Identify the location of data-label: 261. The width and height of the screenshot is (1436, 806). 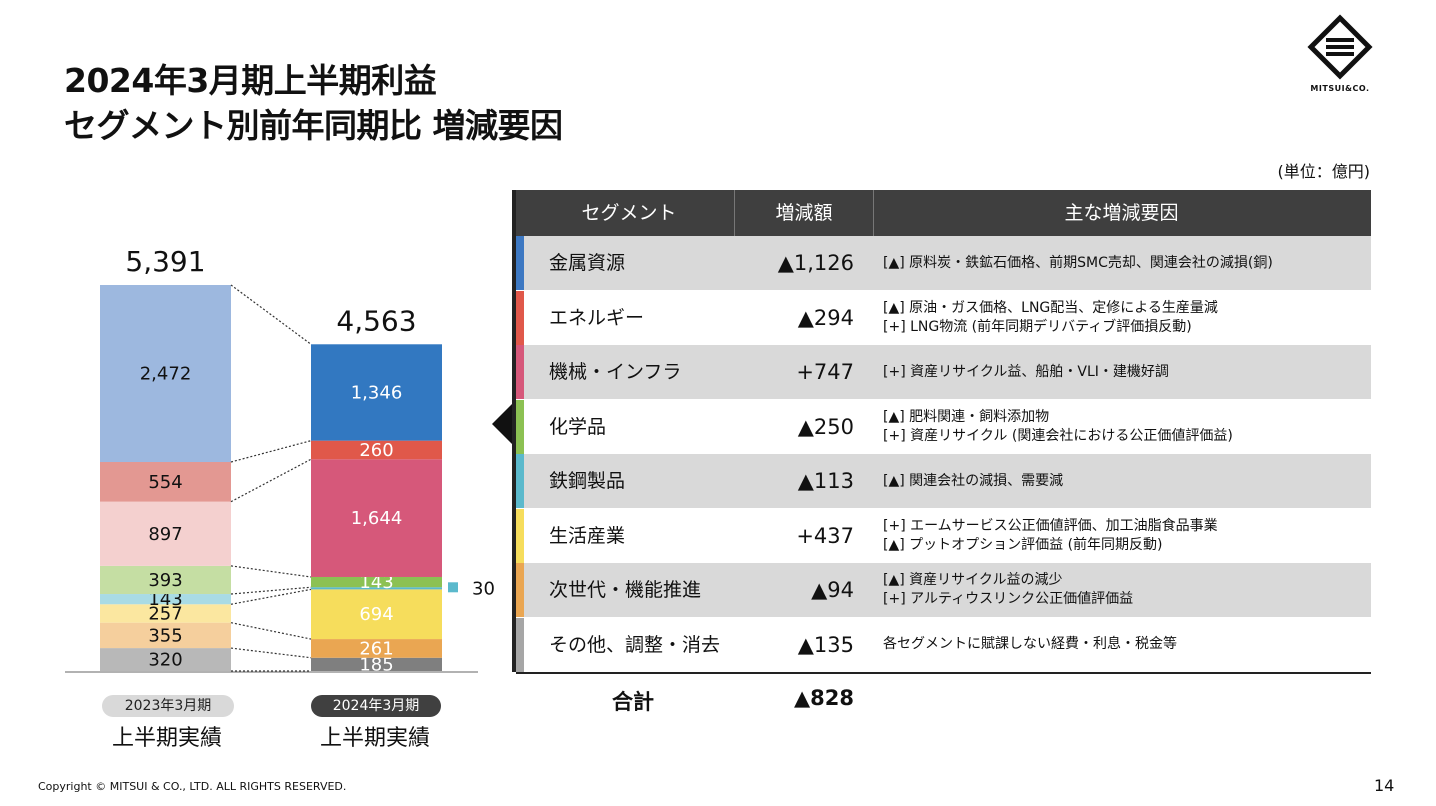
(376, 648).